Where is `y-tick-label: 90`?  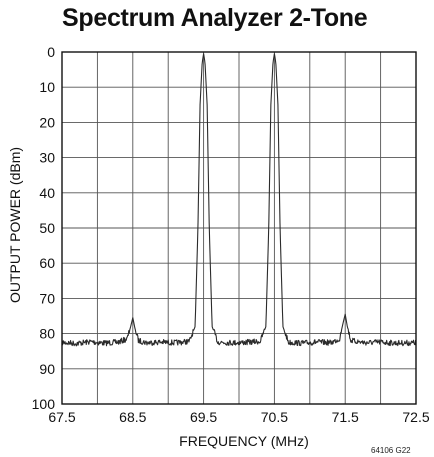 y-tick-label: 90 is located at coordinates (47, 369).